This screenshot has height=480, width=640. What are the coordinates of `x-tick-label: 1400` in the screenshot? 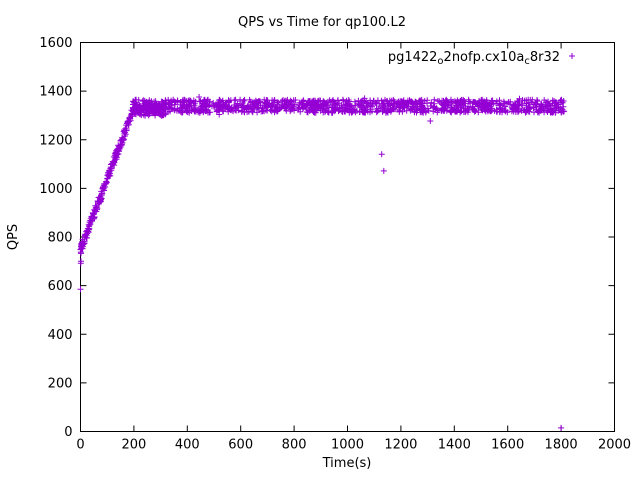 It's located at (454, 445).